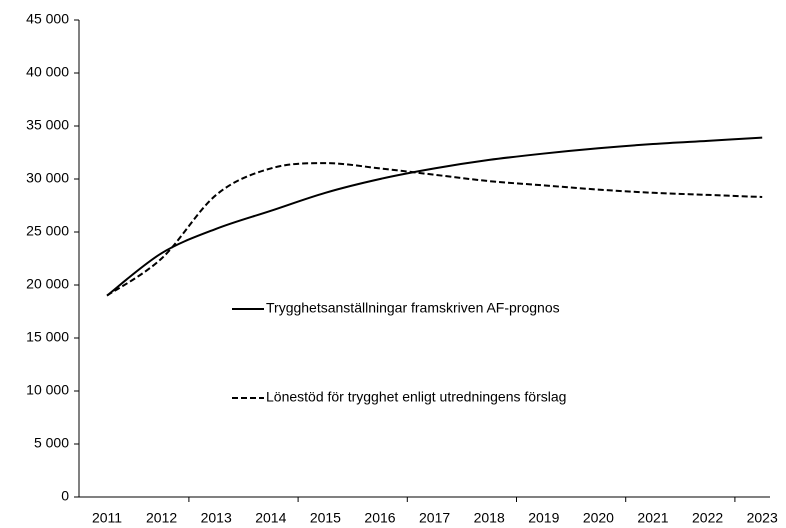 The height and width of the screenshot is (528, 786). What do you see at coordinates (47, 178) in the screenshot?
I see `y-tick-label: 30 000` at bounding box center [47, 178].